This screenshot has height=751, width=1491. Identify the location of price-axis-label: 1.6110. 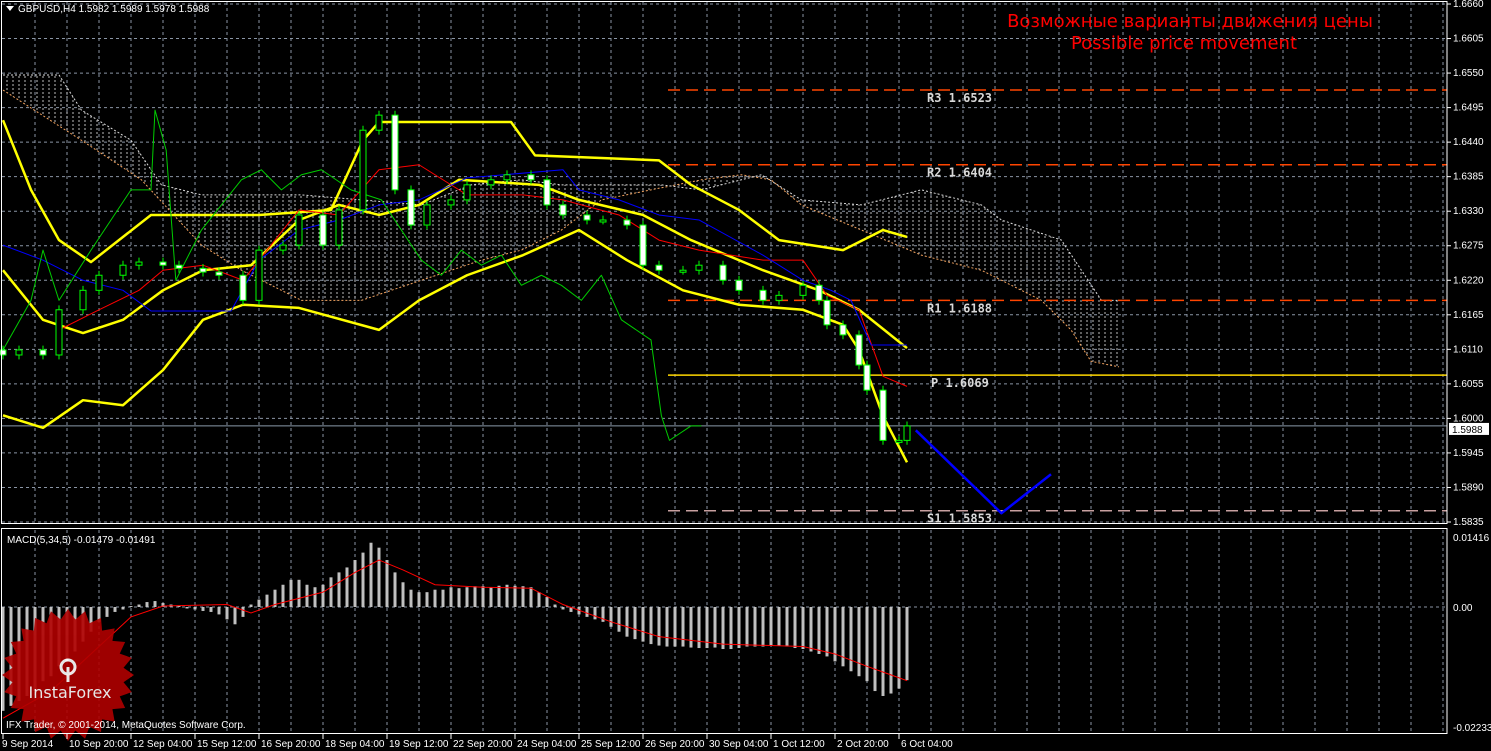
(1468, 349).